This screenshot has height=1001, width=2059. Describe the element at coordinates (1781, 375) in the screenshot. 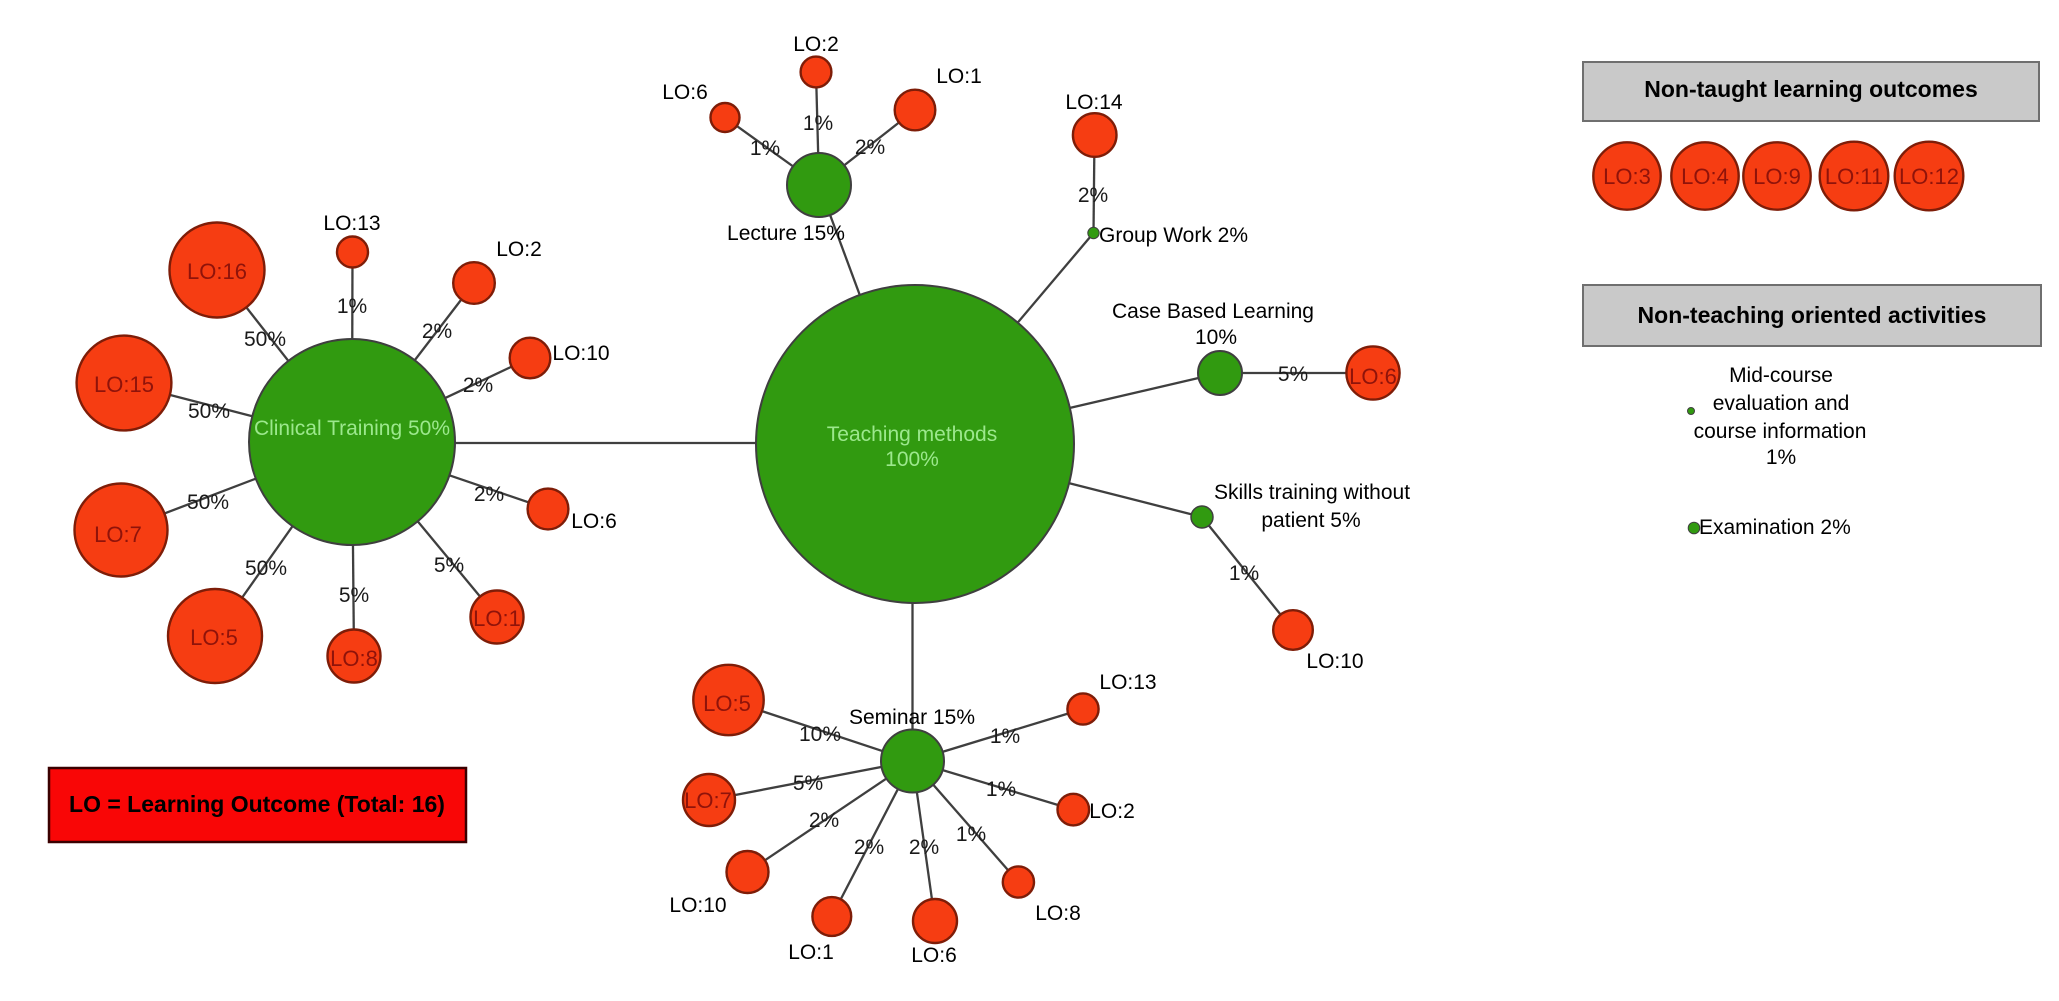

I see `svg-text: Mid-course` at that location.